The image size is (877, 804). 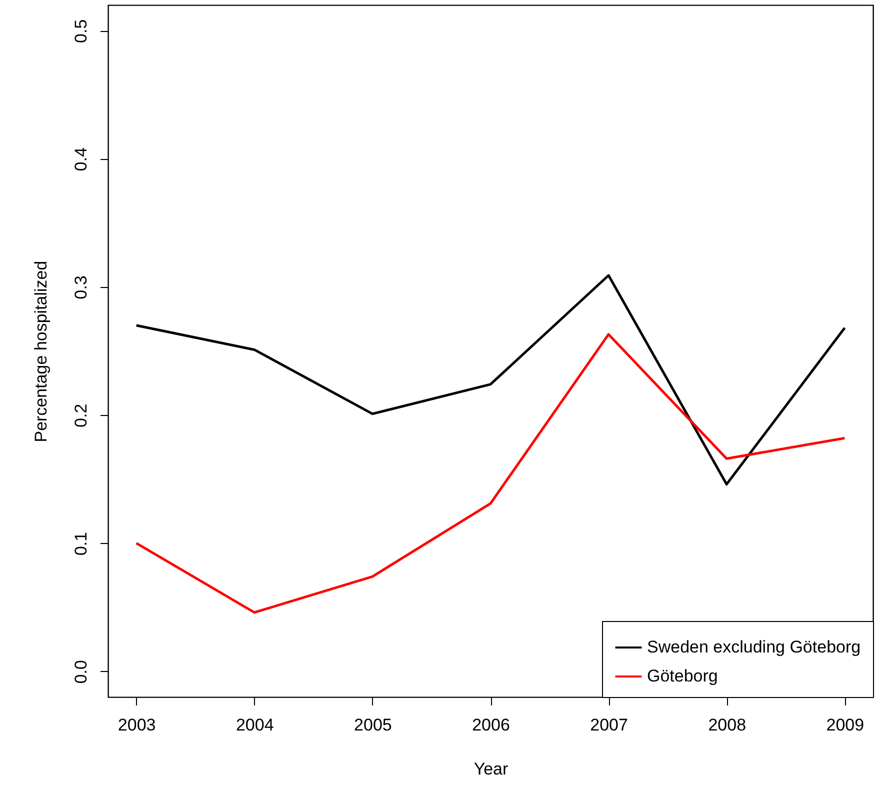 What do you see at coordinates (81, 159) in the screenshot?
I see `y-tick-label: 0.4` at bounding box center [81, 159].